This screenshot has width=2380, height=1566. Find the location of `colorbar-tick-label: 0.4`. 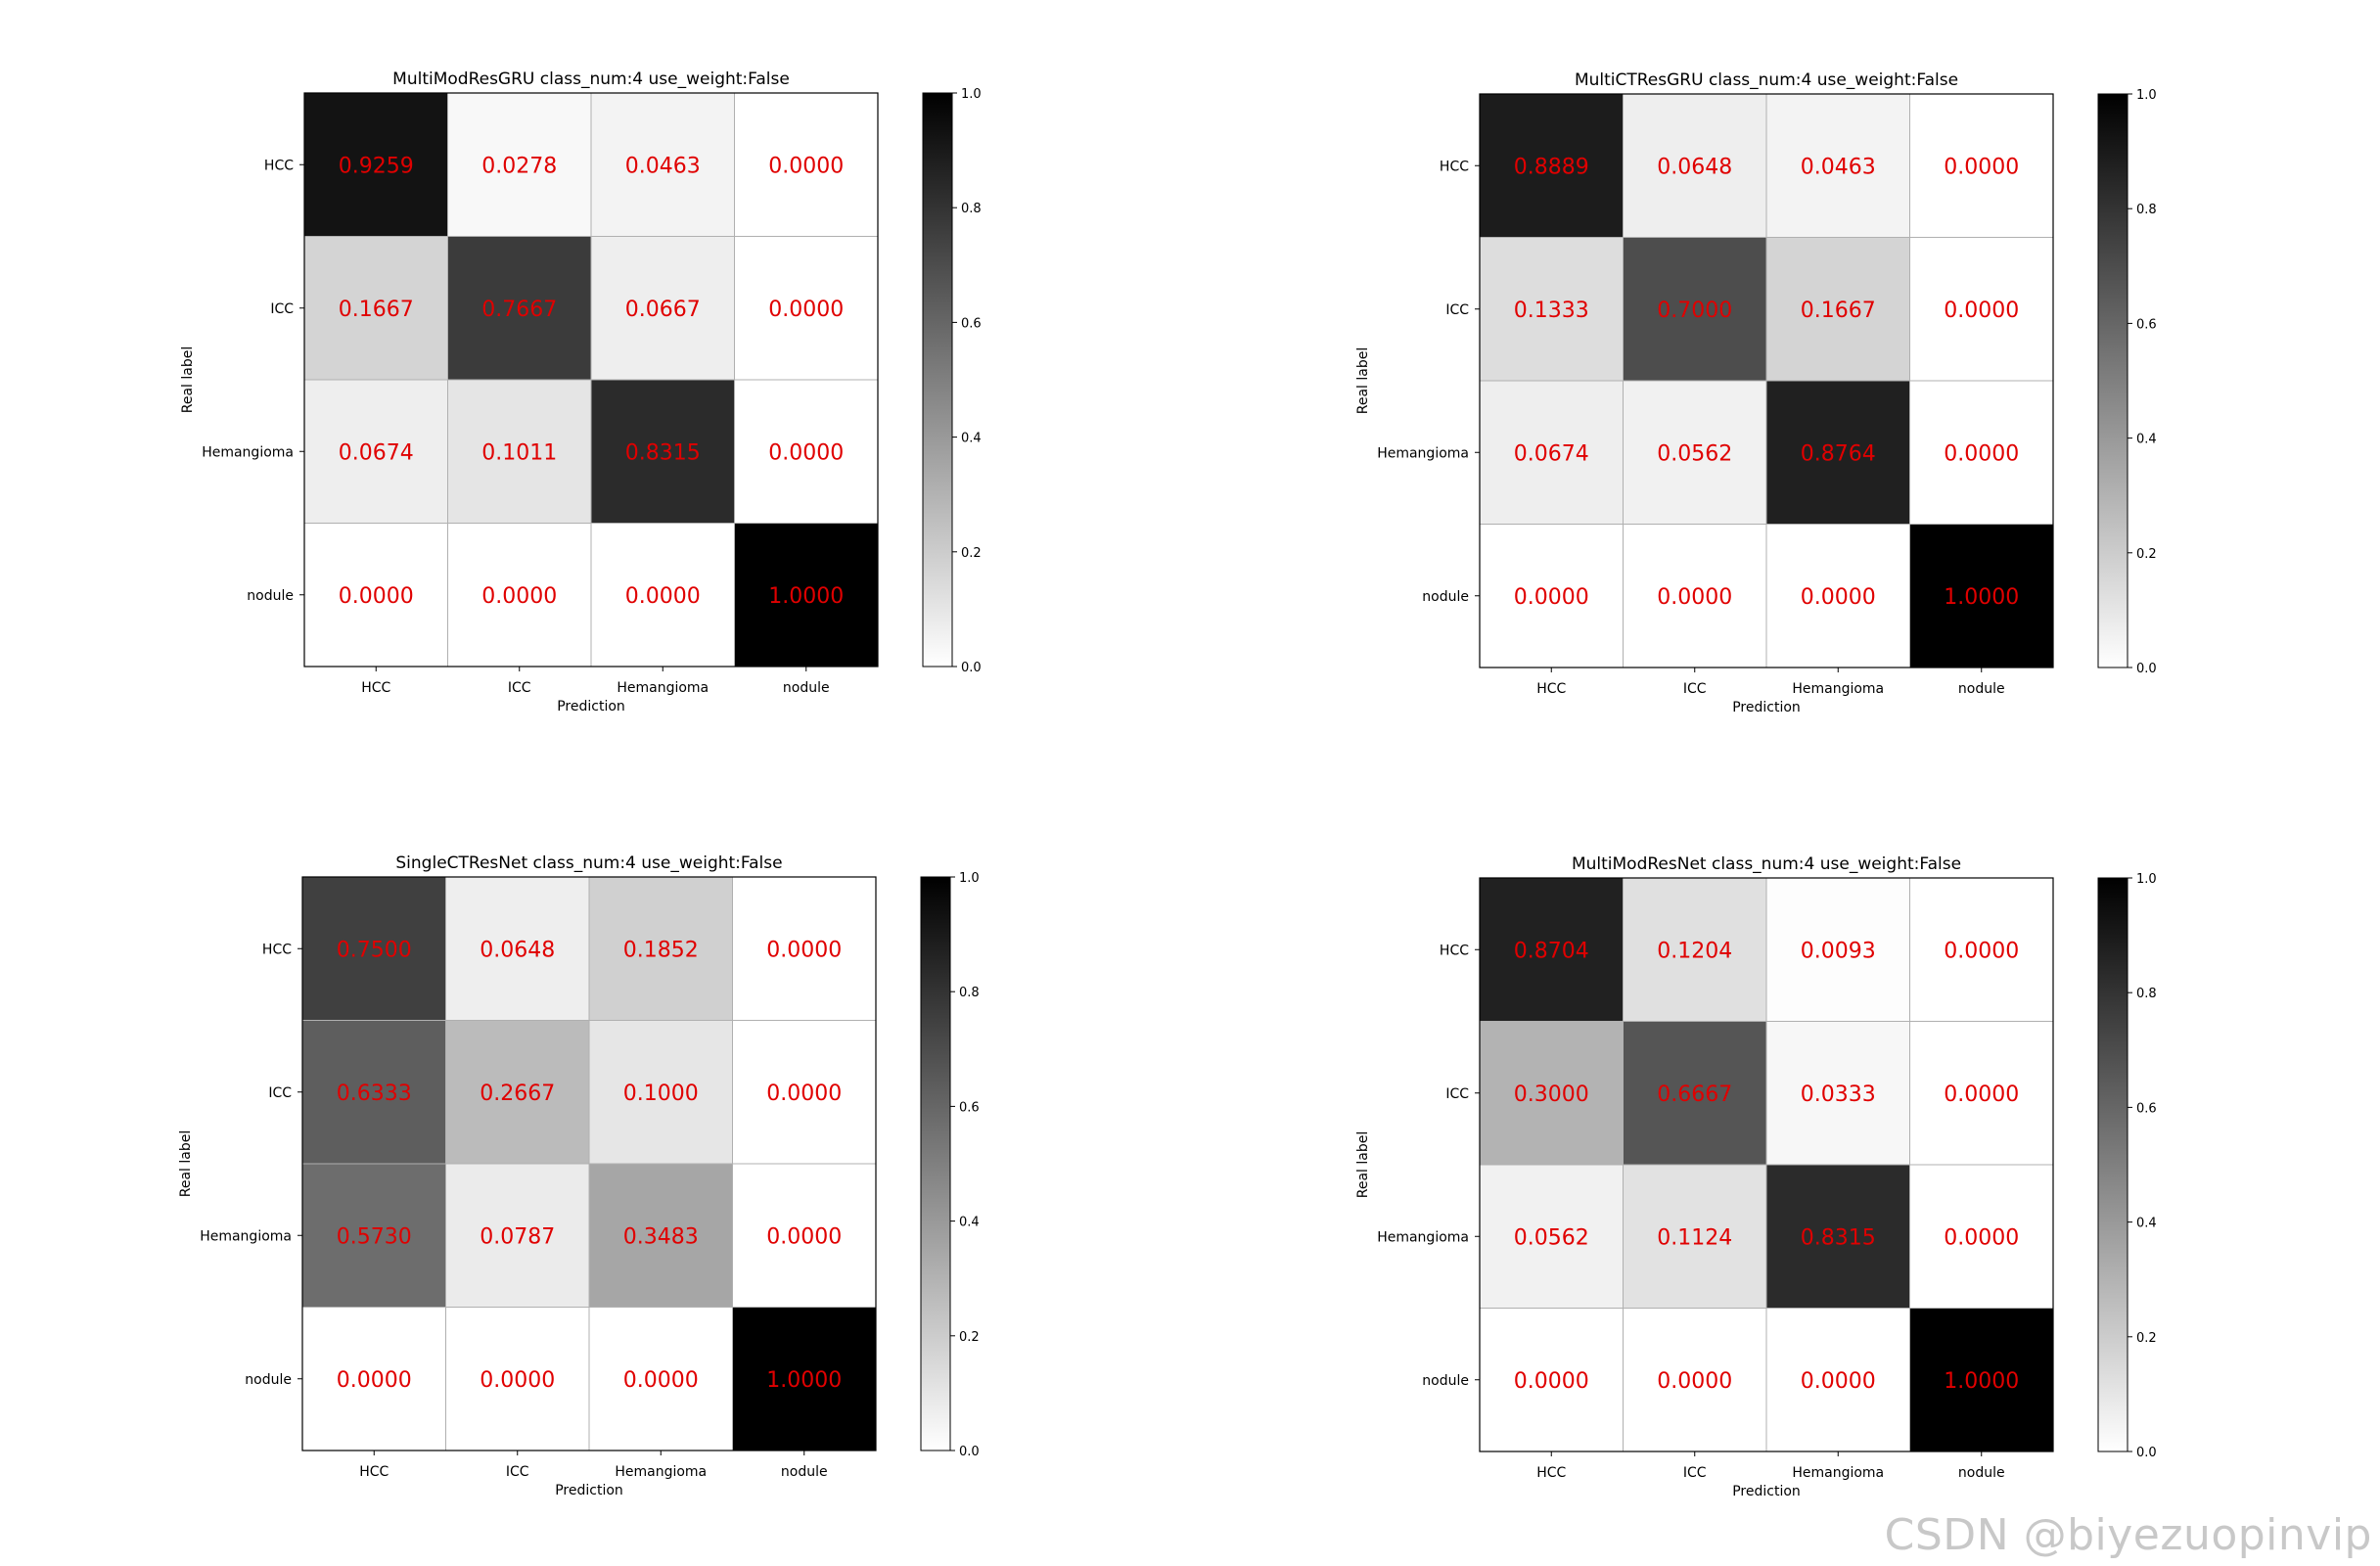

colorbar-tick-label: 0.4 is located at coordinates (969, 1223).